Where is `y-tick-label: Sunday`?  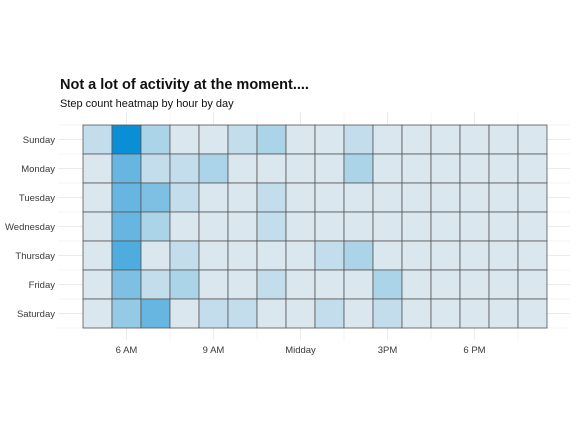
y-tick-label: Sunday is located at coordinates (39, 140).